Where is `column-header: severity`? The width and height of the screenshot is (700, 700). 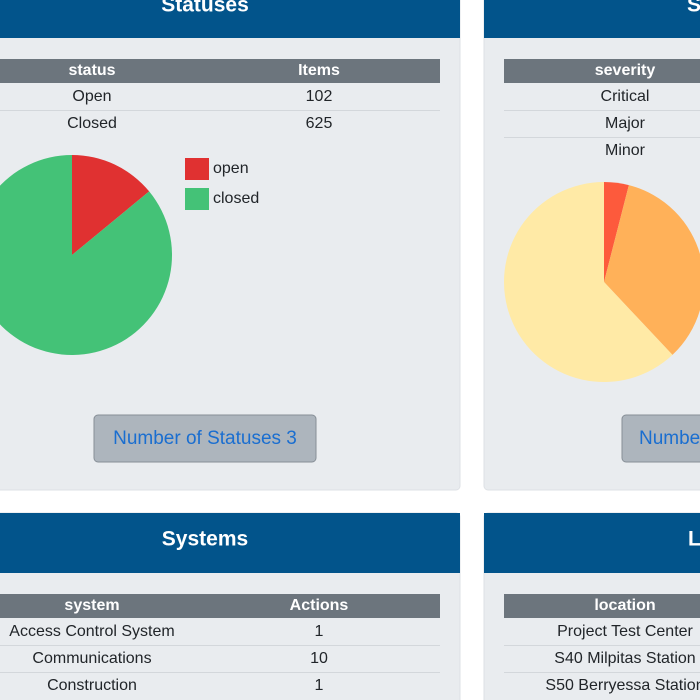 column-header: severity is located at coordinates (625, 70).